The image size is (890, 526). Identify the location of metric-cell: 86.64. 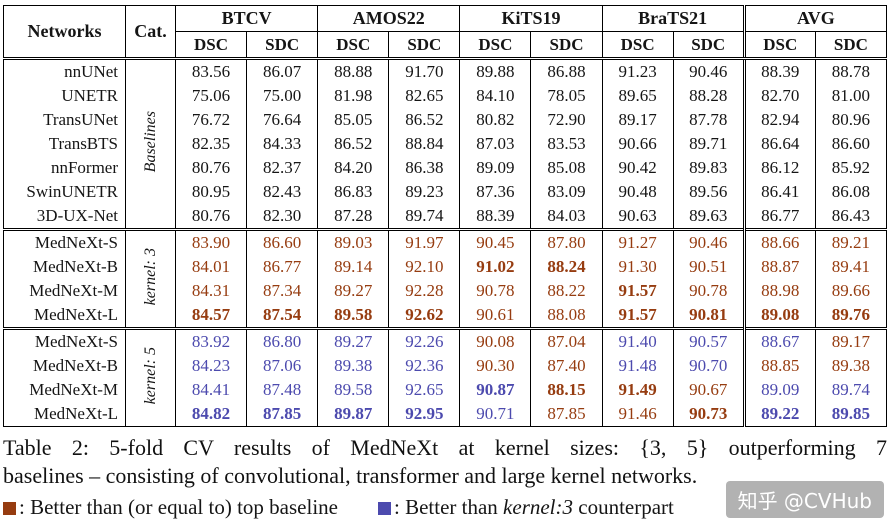
(779, 144).